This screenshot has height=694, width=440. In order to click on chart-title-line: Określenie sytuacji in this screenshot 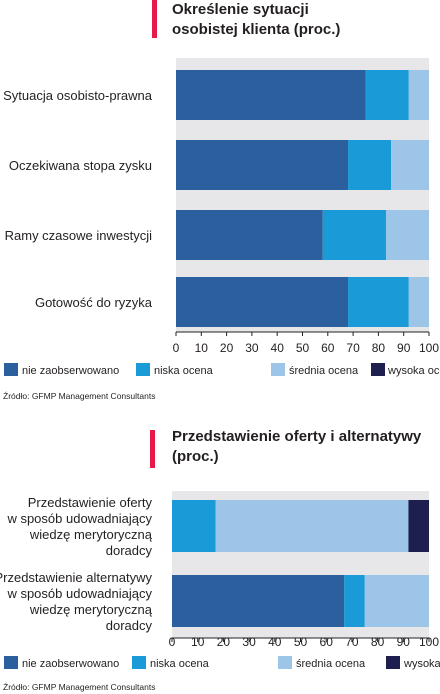, I will do `click(240, 9)`.